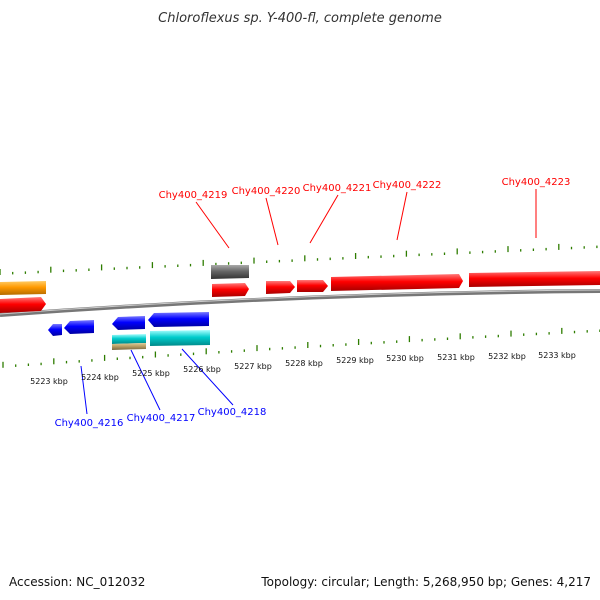 This screenshot has width=600, height=600. I want to click on gene-label-chy400-4219: Chy400_4219, so click(193, 195).